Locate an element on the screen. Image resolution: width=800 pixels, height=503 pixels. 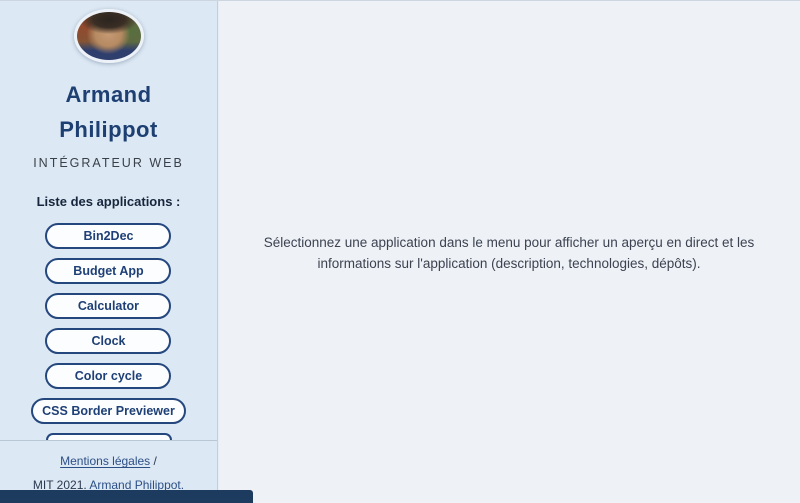
license-text: MIT 2021. is located at coordinates (59, 485).